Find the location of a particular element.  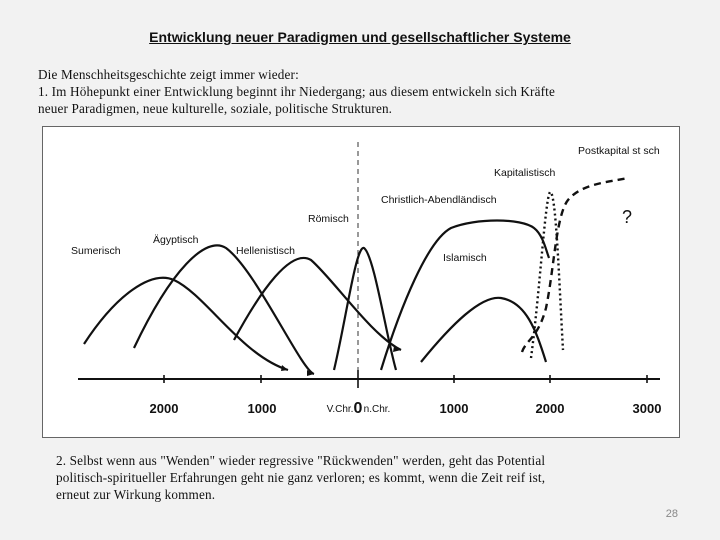

label-islamisch: Islamisch is located at coordinates (465, 258).